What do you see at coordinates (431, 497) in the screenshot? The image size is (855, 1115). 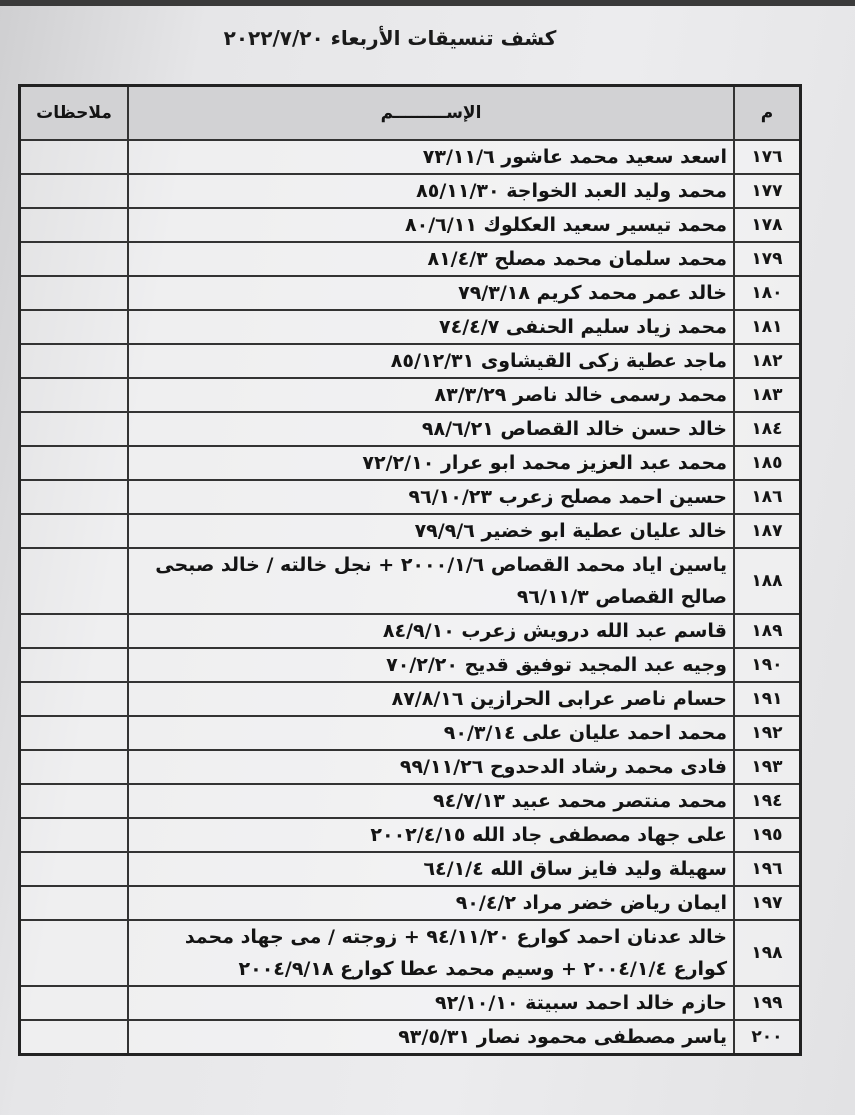 I see `row-name: حسين احمد مصلح زعرب ٩٦/١٠/٢٣` at bounding box center [431, 497].